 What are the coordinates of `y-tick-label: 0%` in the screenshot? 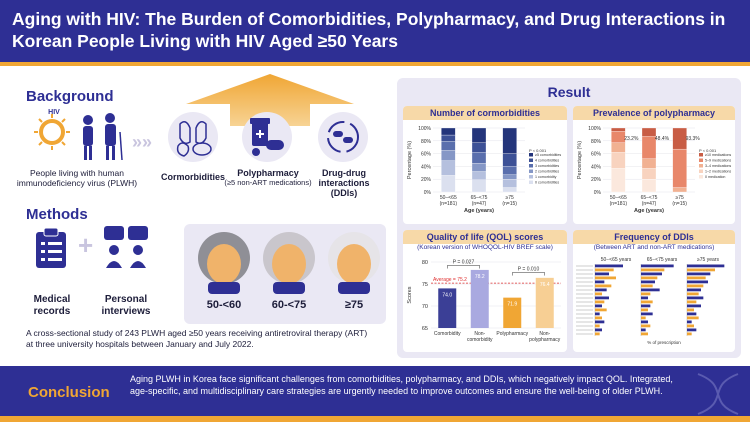 It's located at (428, 193).